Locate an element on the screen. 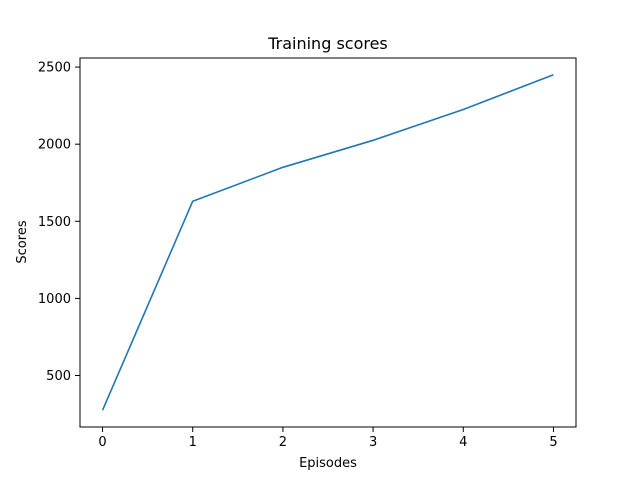 The image size is (640, 480). y-tick-label: 1500 is located at coordinates (54, 222).